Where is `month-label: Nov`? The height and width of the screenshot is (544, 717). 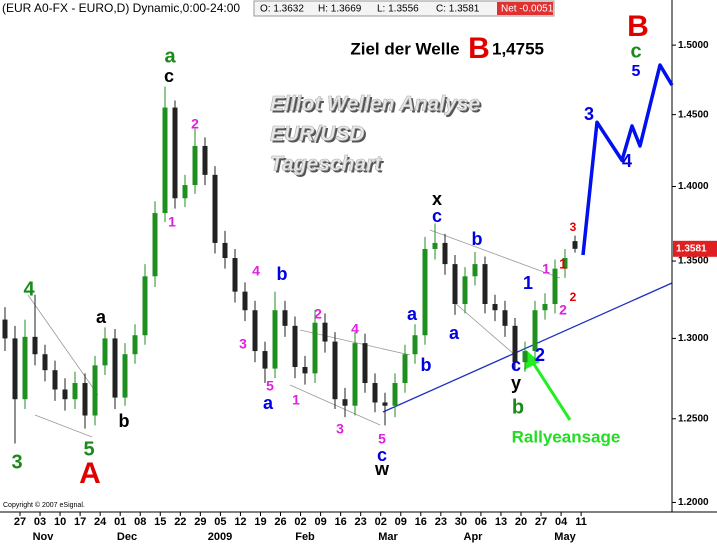 month-label: Nov is located at coordinates (44, 537).